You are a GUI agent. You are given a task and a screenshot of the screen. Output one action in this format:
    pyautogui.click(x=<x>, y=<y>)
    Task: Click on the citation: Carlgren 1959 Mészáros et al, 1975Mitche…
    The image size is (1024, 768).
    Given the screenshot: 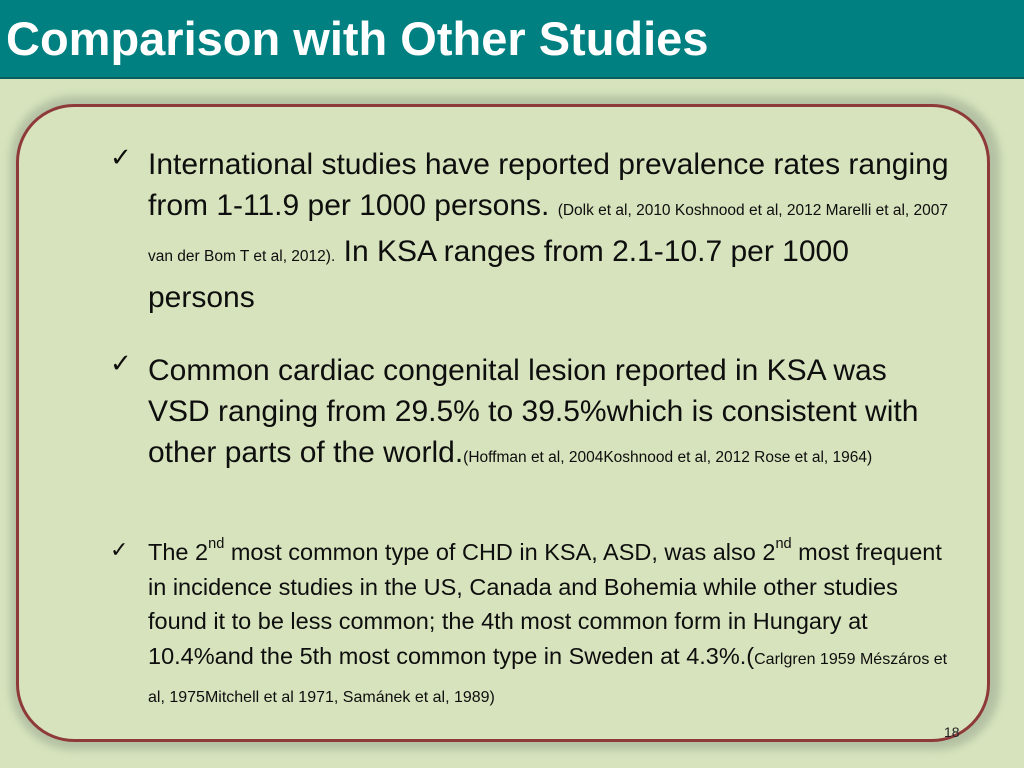 What is the action you would take?
    pyautogui.click(x=548, y=678)
    